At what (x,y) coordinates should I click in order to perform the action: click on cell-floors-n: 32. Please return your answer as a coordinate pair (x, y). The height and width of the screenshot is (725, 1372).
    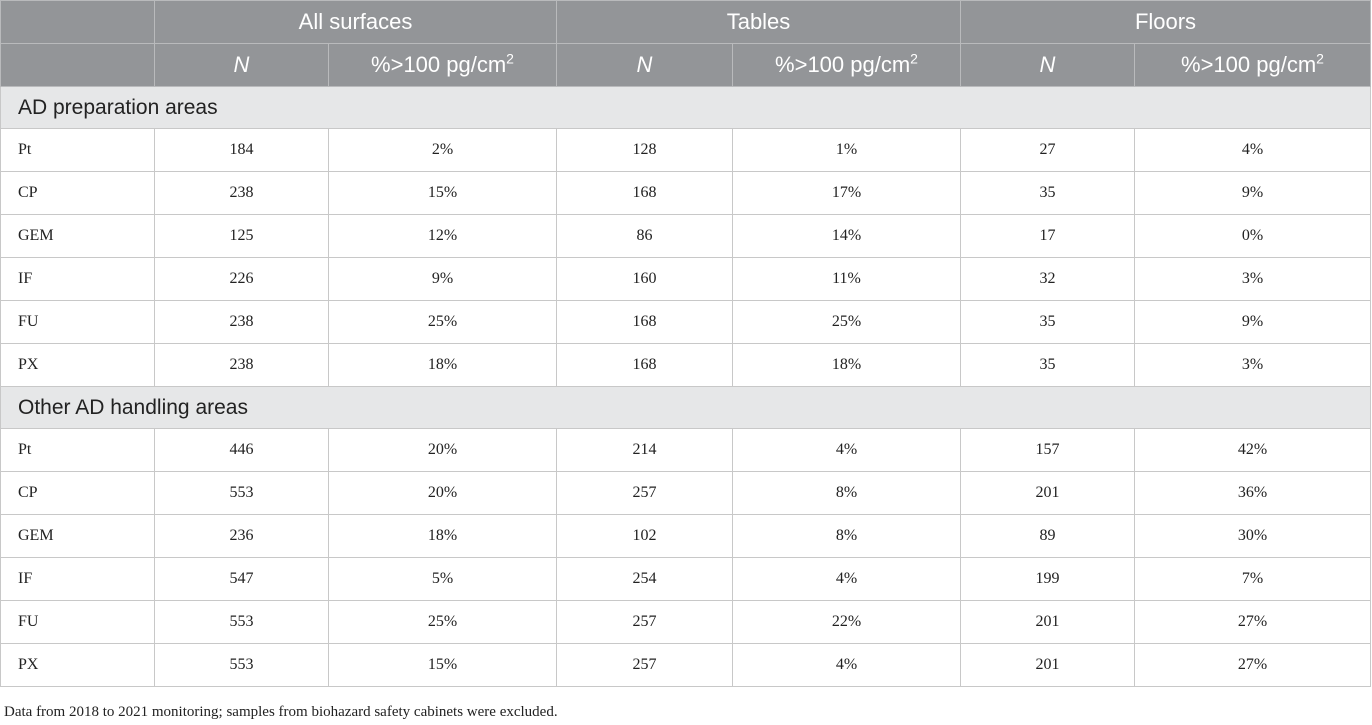
    Looking at the image, I should click on (1047, 279).